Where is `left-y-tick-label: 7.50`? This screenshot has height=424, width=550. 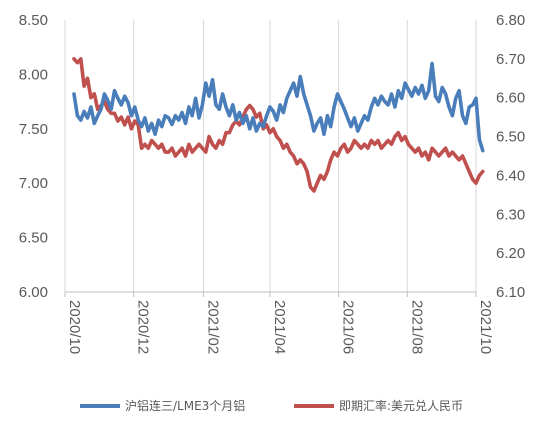
left-y-tick-label: 7.50 is located at coordinates (33, 129).